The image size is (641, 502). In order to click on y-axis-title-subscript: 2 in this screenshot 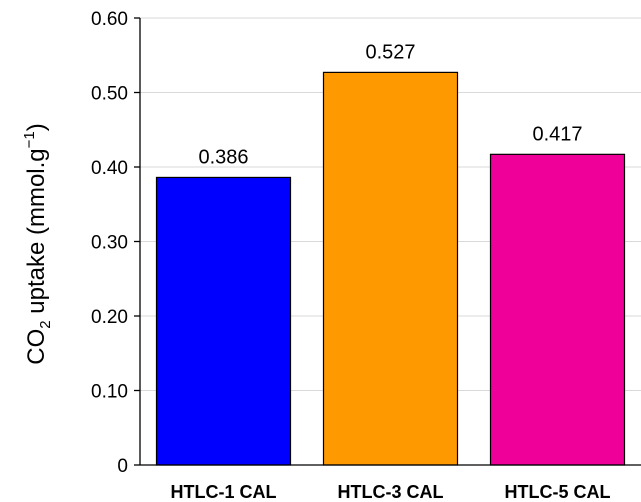, I will do `click(45, 324)`.